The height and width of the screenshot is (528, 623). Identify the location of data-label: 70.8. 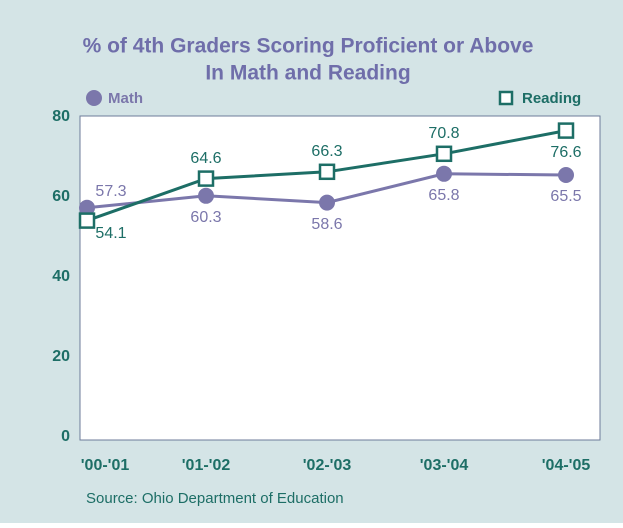
(443, 133).